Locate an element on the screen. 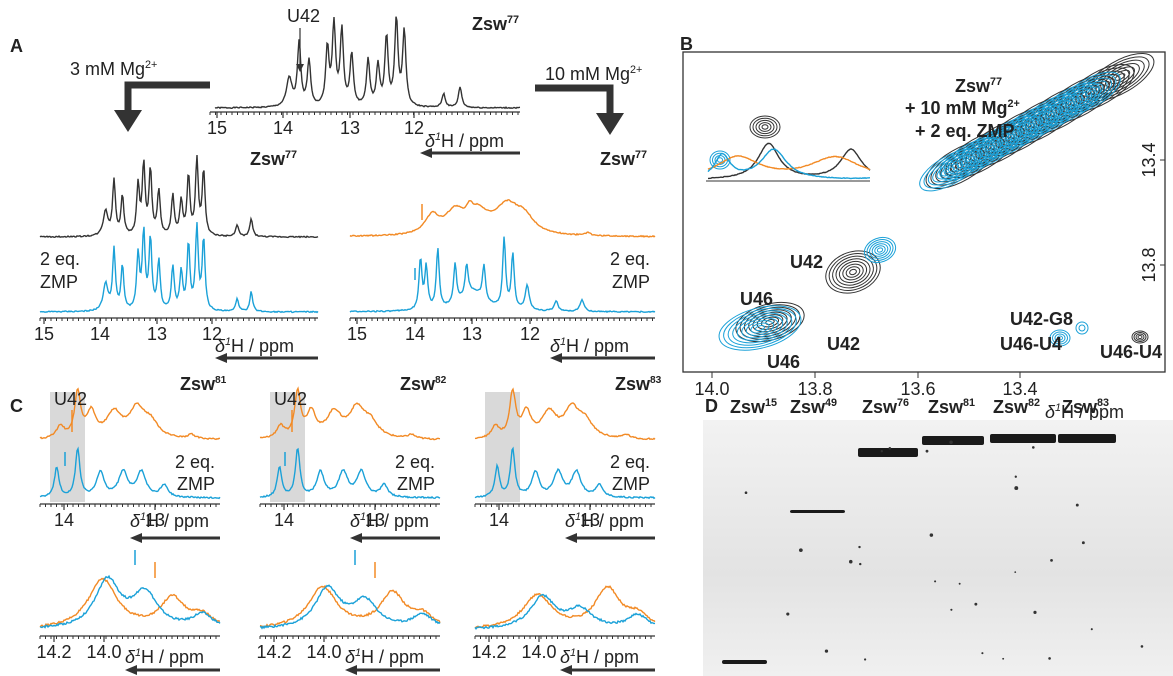 The image size is (1173, 676). text-part: 2+ is located at coordinates (1014, 104).